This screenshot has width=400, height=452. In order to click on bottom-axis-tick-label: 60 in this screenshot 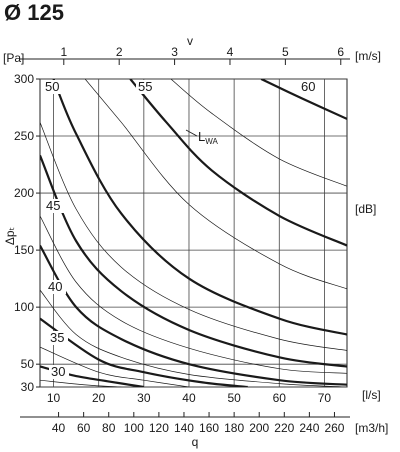, I will do `click(84, 428)`.